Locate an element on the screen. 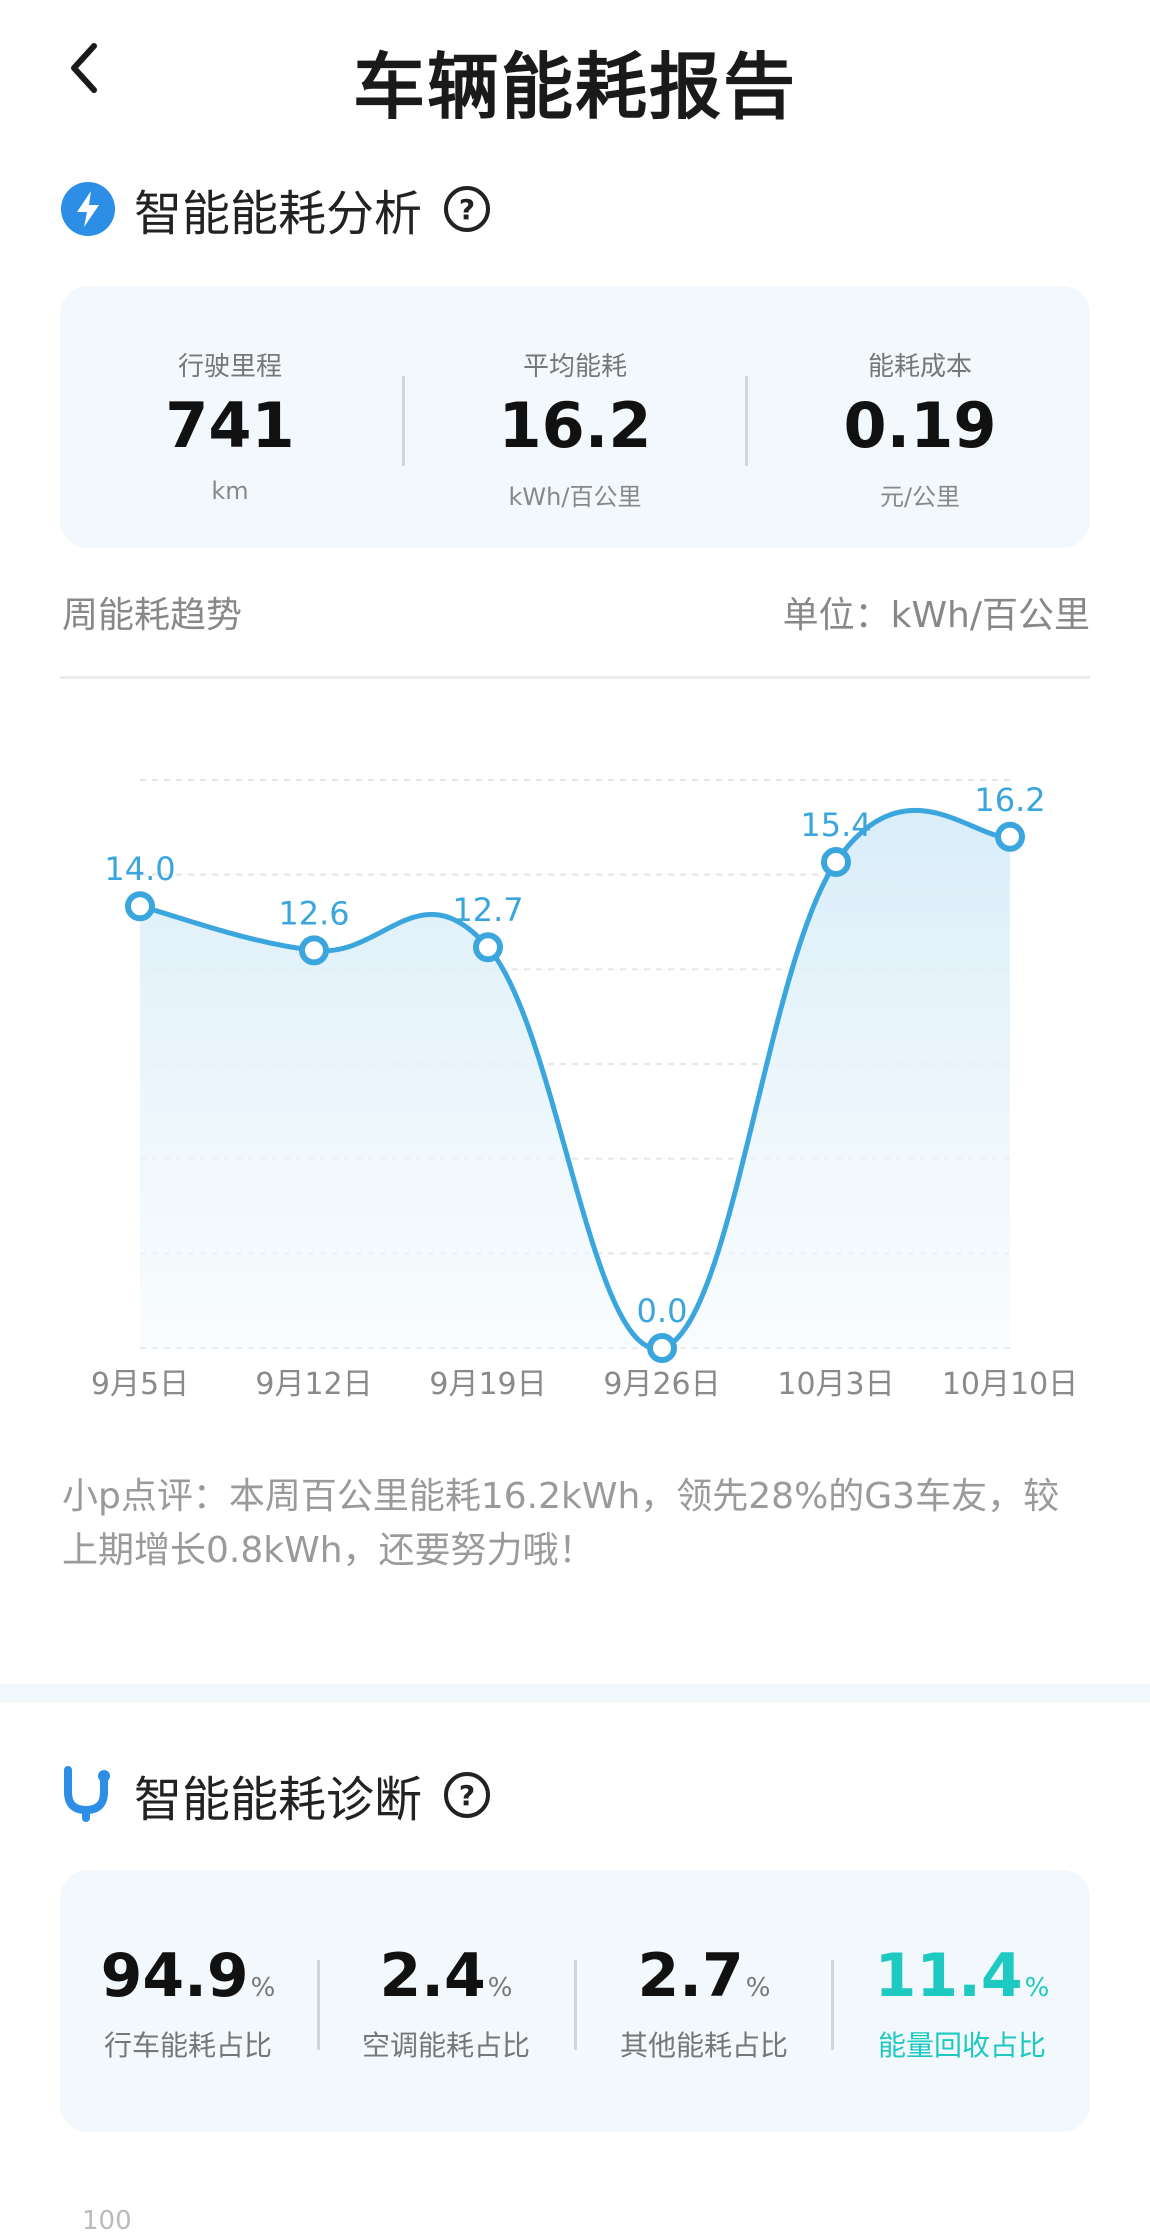 The height and width of the screenshot is (2236, 1150). chart-data-label: 16.2 is located at coordinates (1009, 800).